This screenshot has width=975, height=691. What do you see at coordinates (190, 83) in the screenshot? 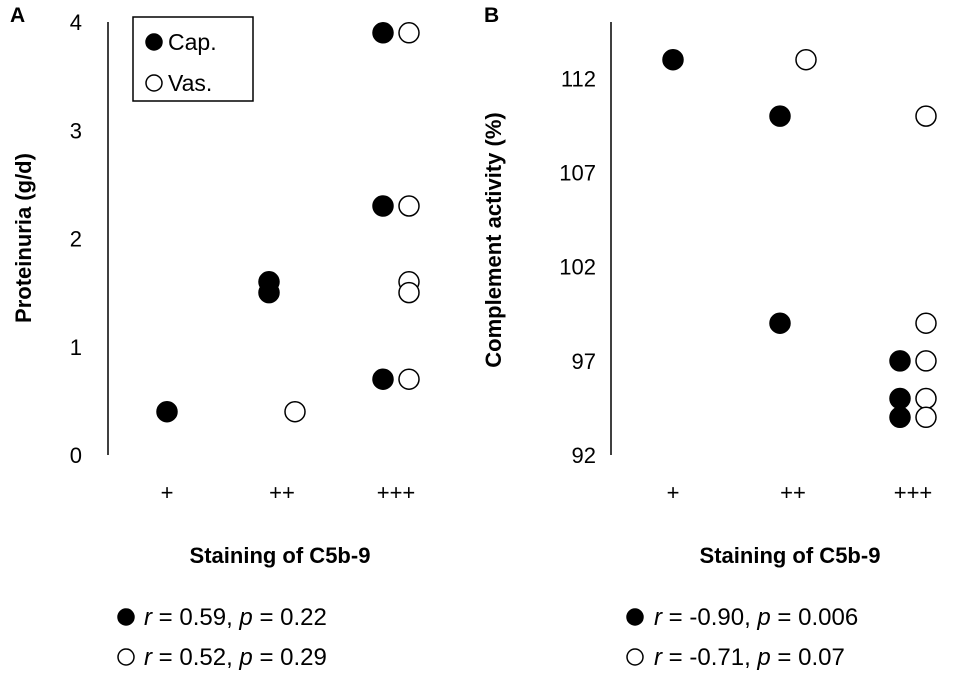
I see `legend-label-vas: Vas.` at bounding box center [190, 83].